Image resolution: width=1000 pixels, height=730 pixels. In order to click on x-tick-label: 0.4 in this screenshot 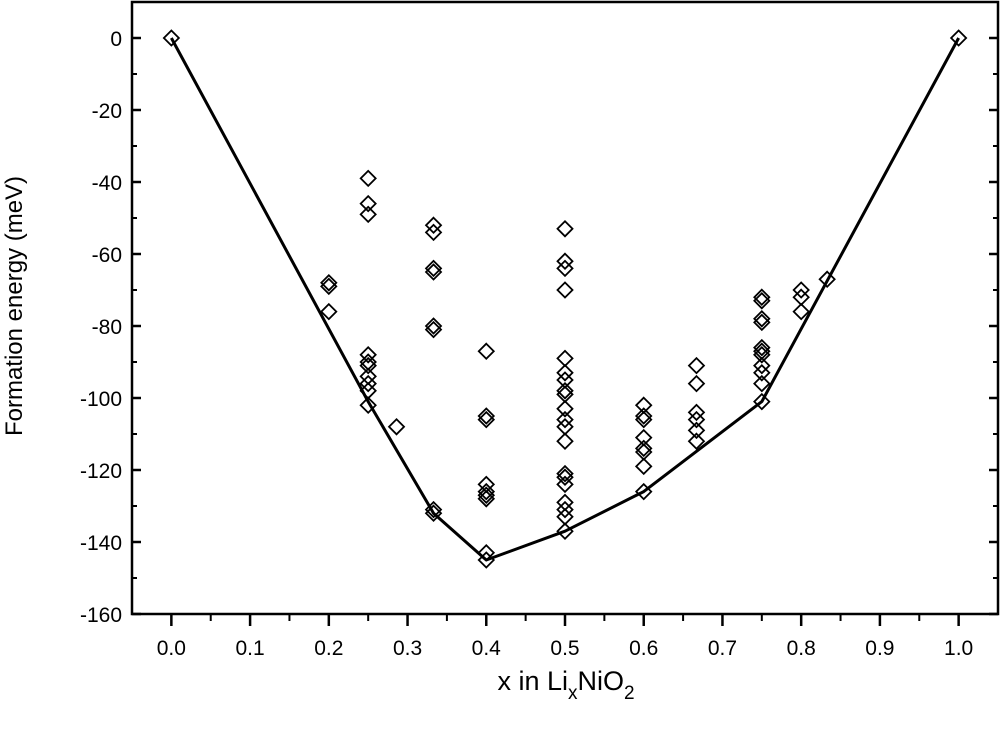, I will do `click(487, 648)`.